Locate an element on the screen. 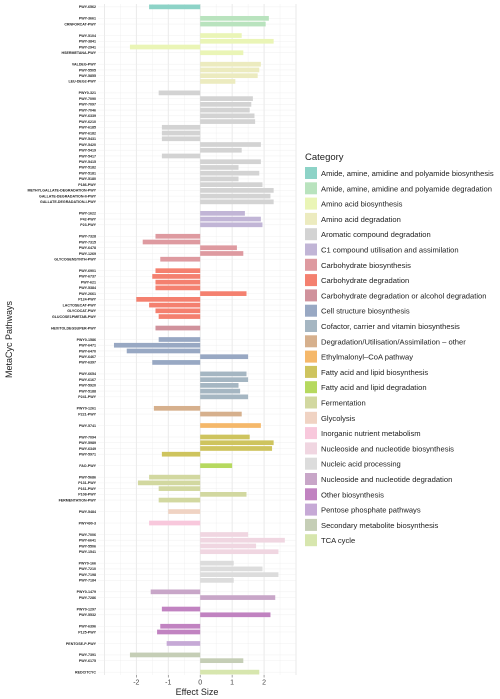 This screenshot has width=500, height=699. pathway-label: PWY-7210 is located at coordinates (87, 569).